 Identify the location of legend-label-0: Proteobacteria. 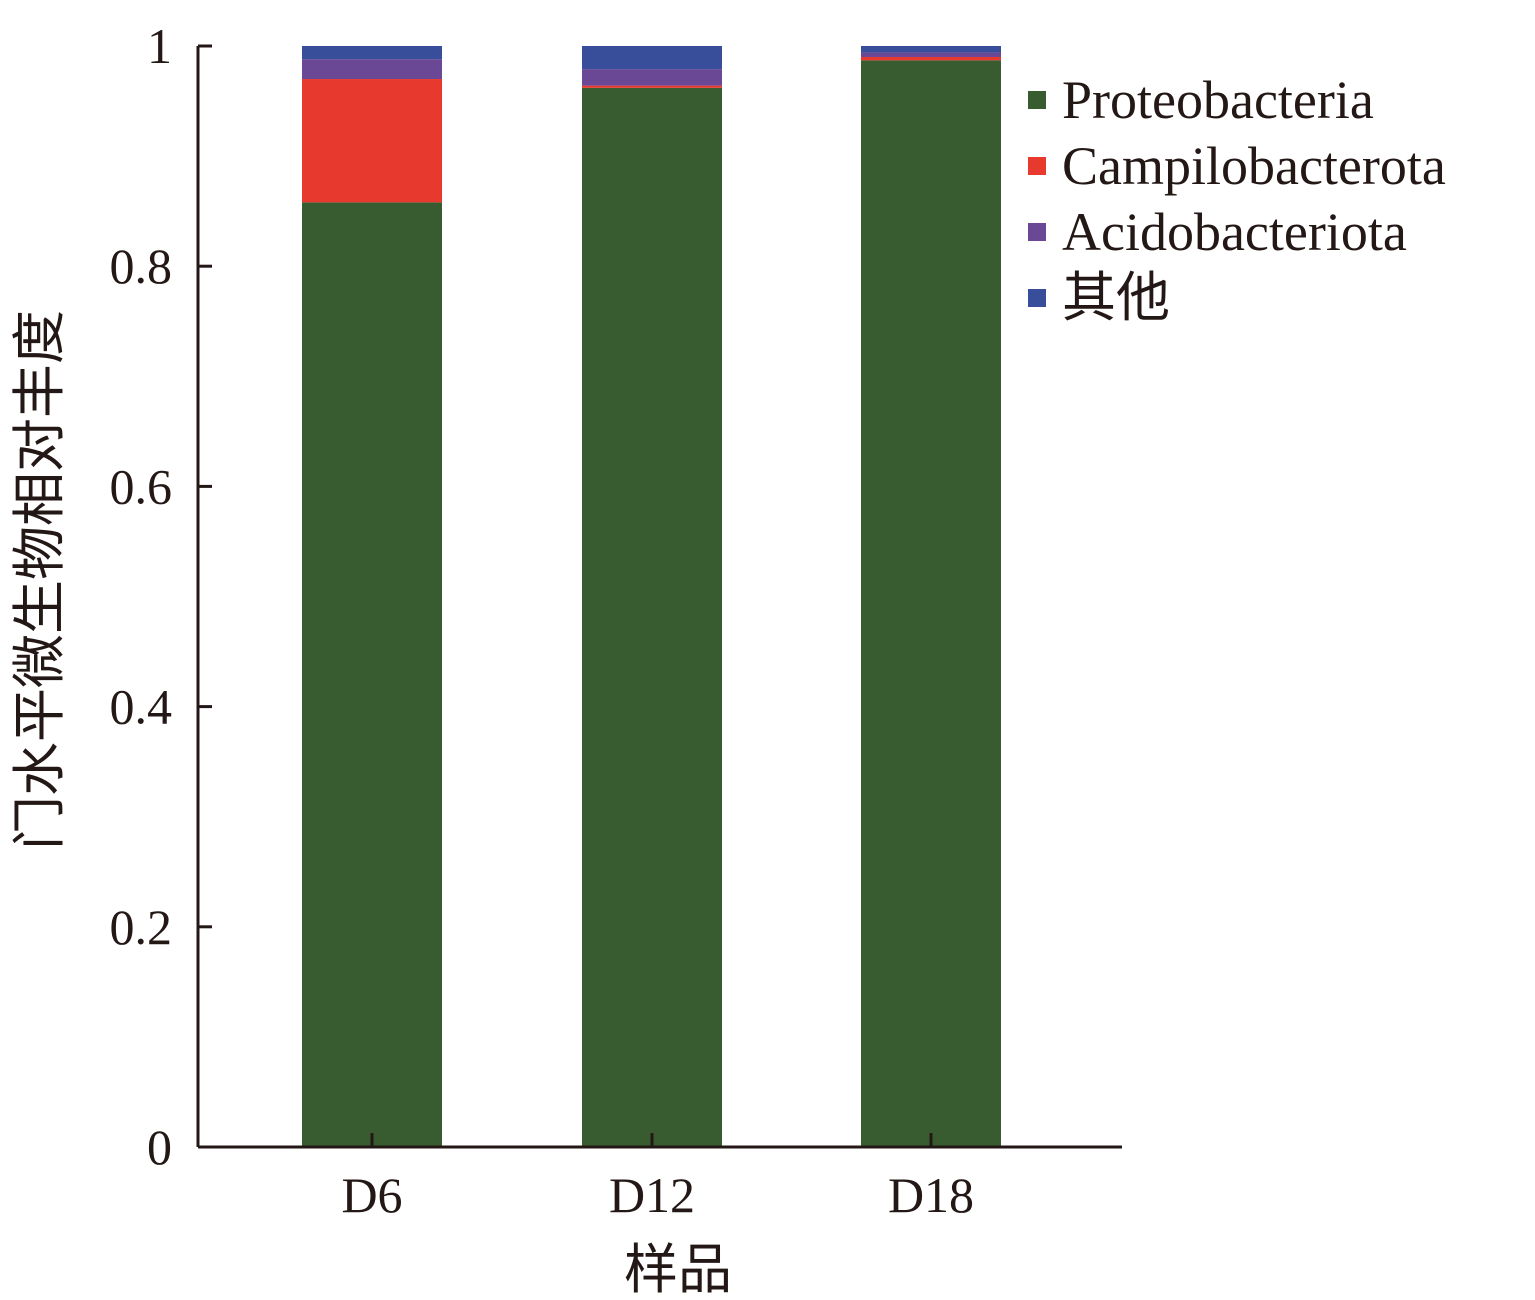
(1218, 100).